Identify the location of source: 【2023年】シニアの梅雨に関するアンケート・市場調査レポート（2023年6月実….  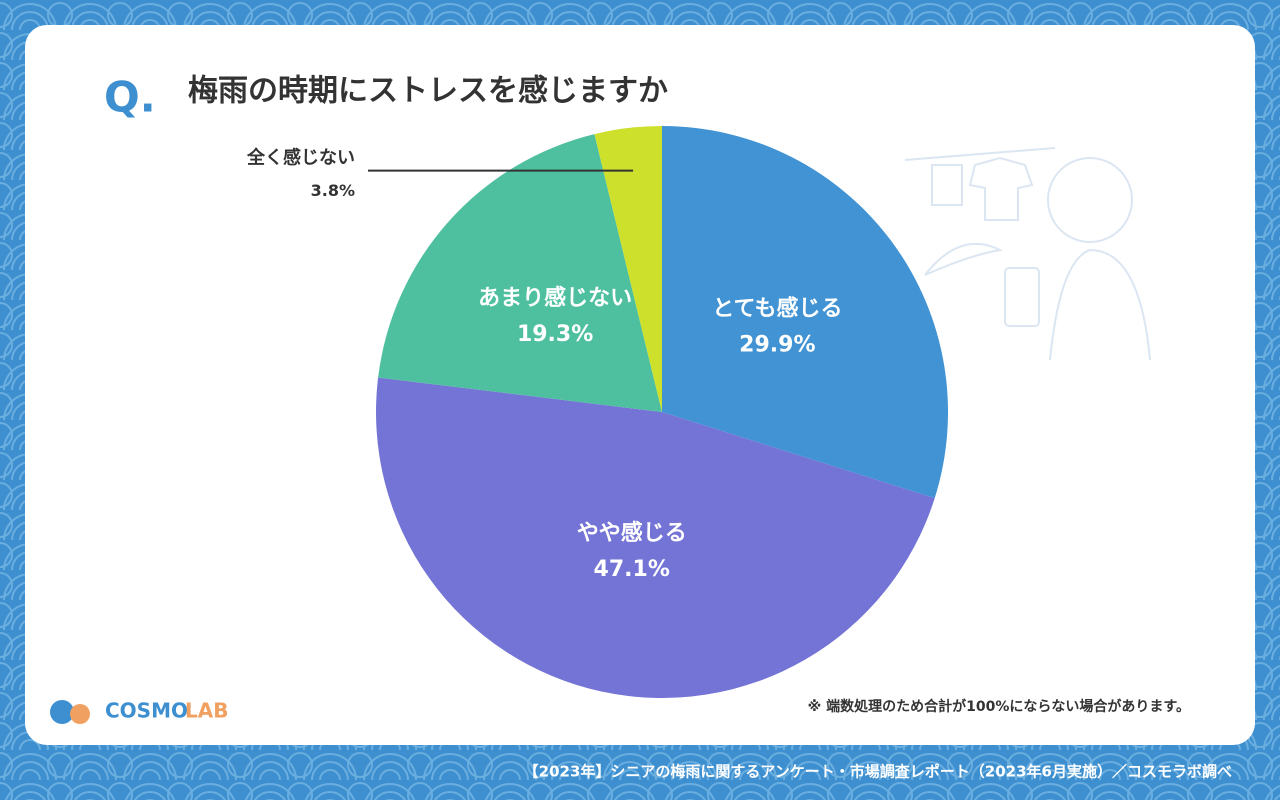
(878, 772).